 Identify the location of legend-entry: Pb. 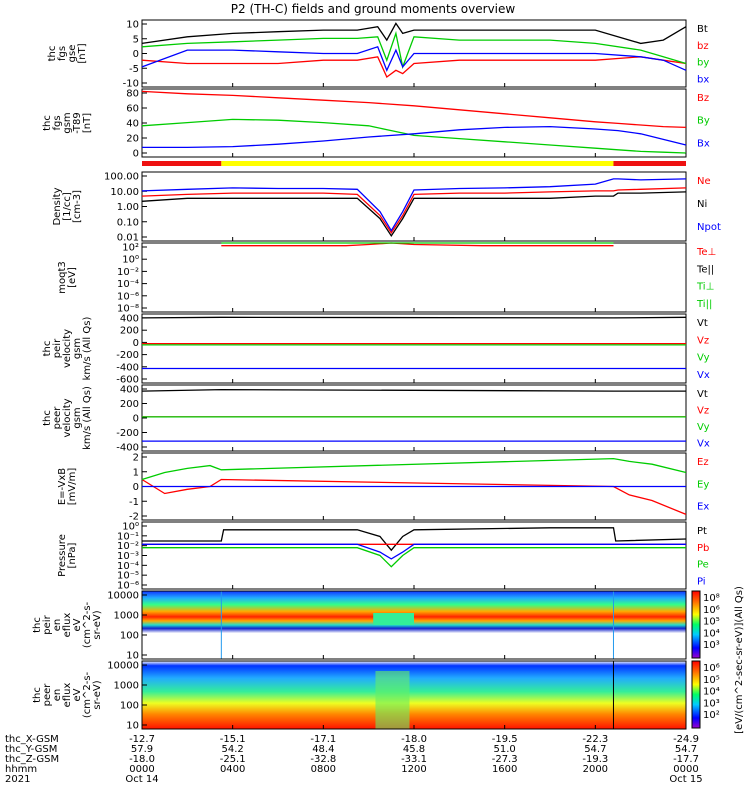
(703, 548).